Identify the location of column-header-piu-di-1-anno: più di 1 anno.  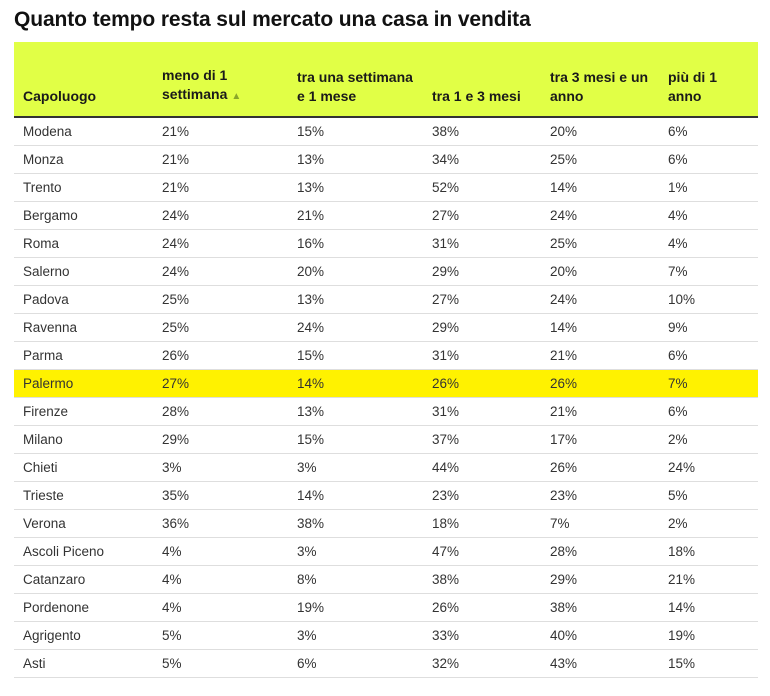
(709, 80).